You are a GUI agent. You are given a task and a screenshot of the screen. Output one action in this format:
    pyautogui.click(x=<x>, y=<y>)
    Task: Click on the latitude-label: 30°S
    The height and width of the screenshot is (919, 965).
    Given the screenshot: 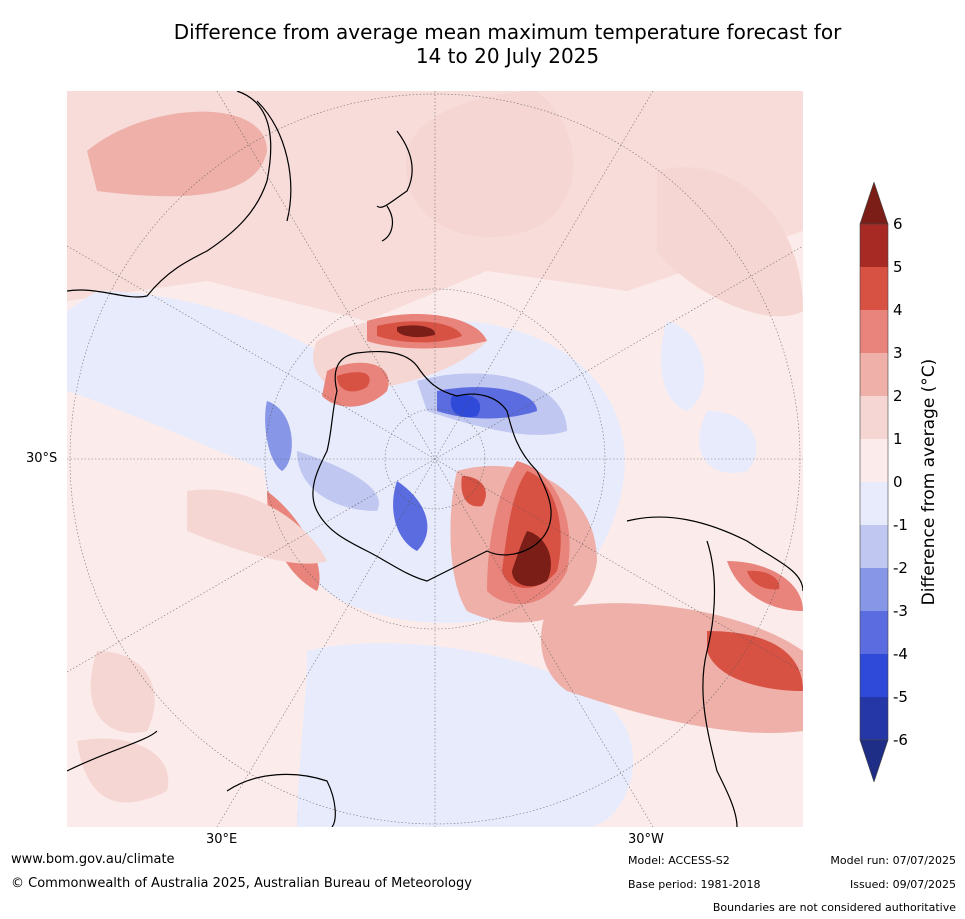 What is the action you would take?
    pyautogui.click(x=42, y=458)
    